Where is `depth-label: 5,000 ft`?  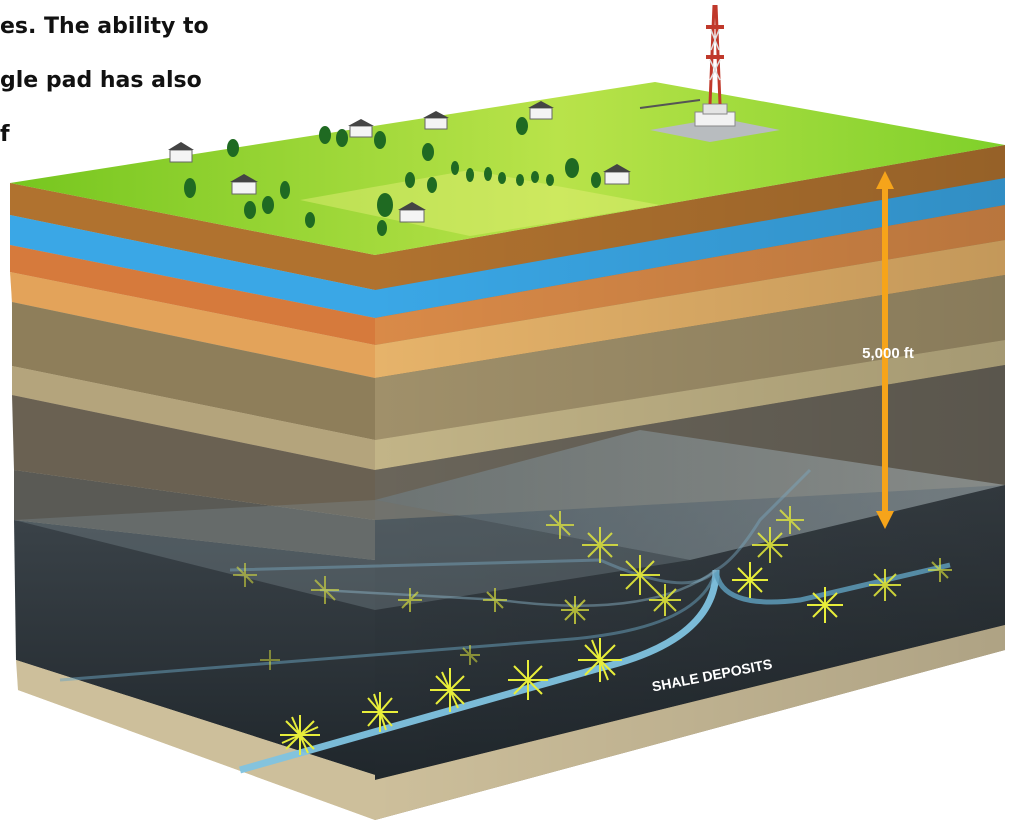 depth-label: 5,000 ft is located at coordinates (888, 353).